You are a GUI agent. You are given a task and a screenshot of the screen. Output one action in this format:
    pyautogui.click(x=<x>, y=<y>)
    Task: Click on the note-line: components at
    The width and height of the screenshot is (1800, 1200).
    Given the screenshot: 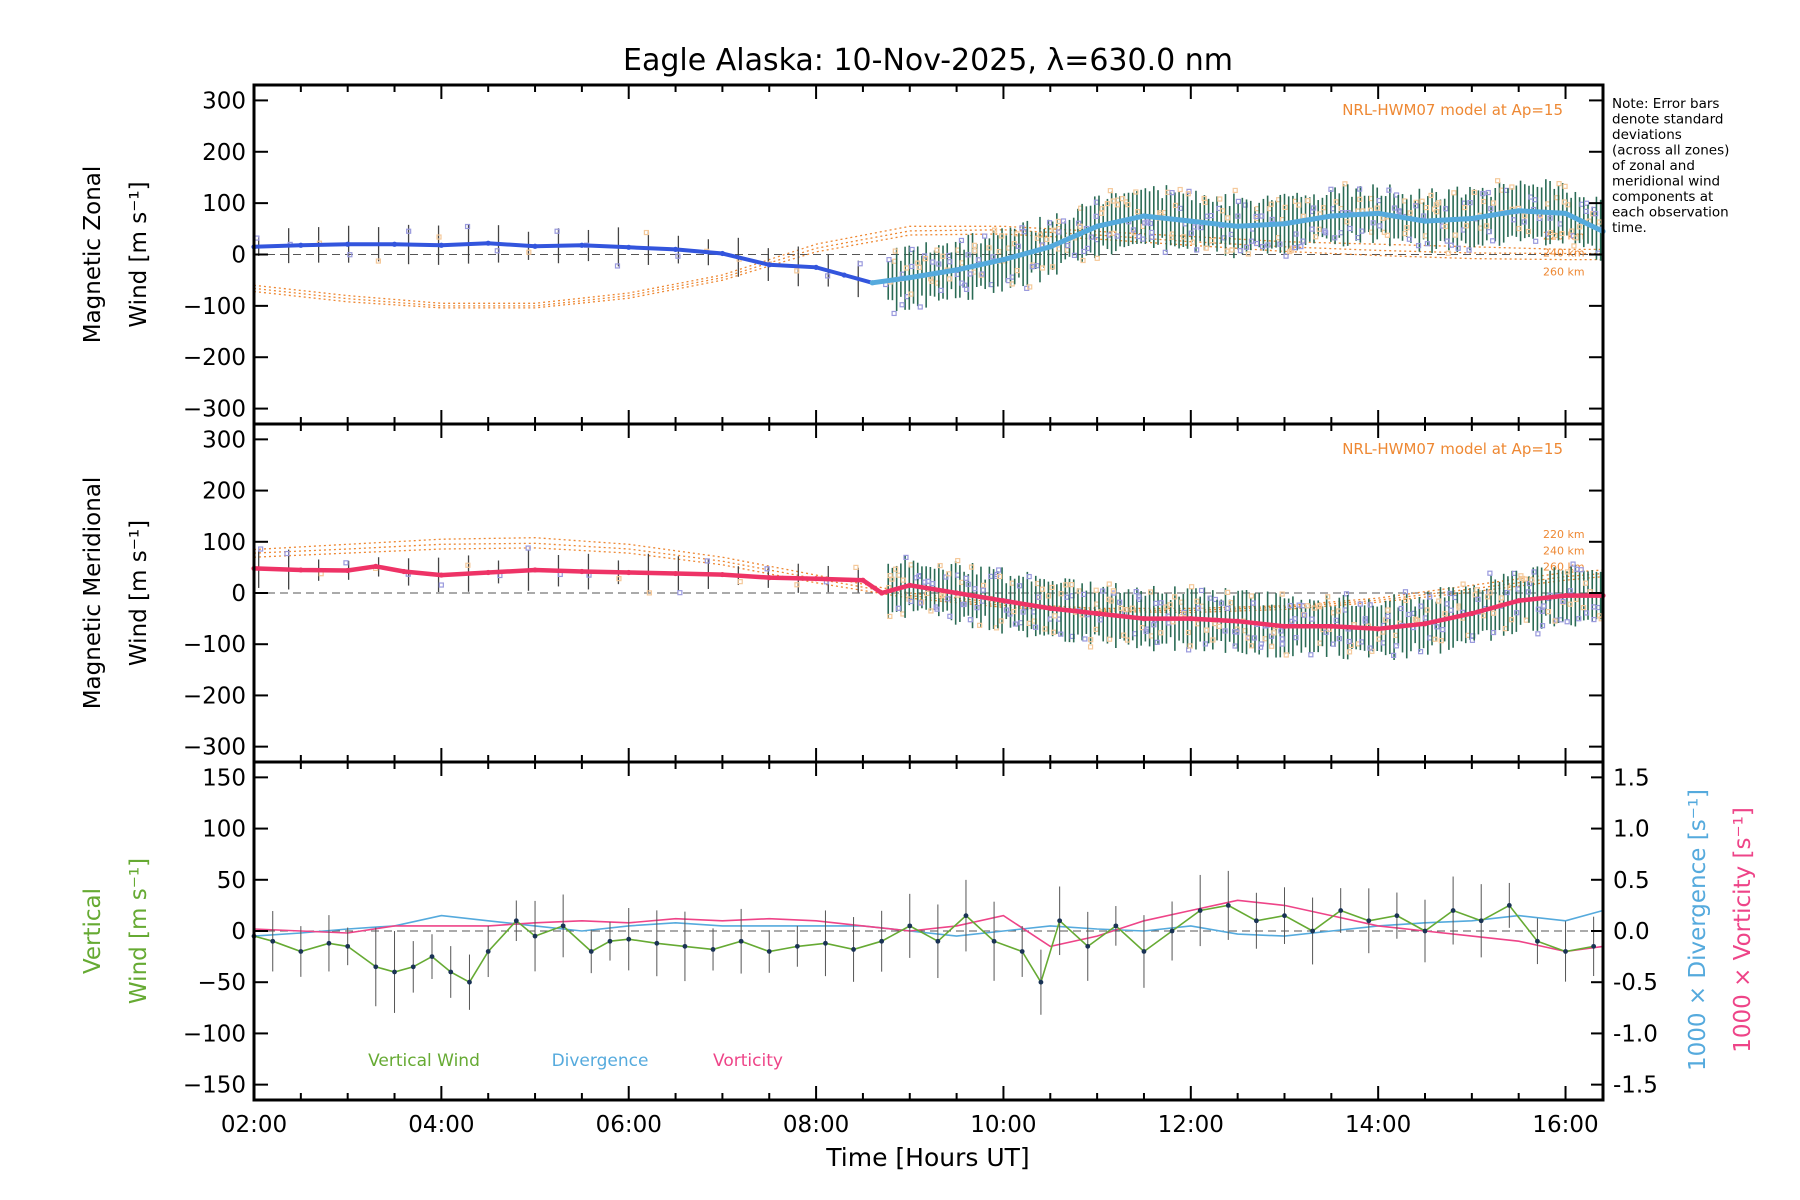 What is the action you would take?
    pyautogui.click(x=1662, y=197)
    